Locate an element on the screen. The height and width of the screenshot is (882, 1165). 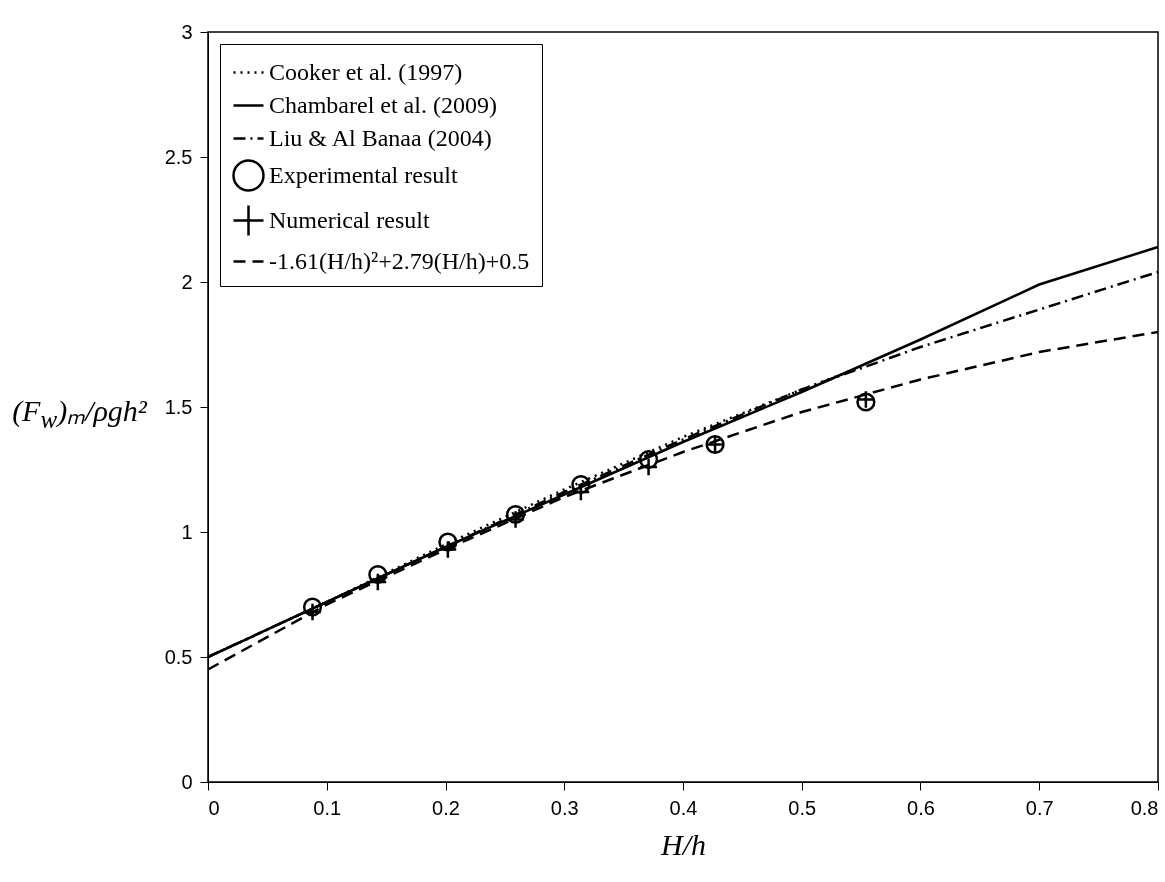
legend-label: Chambarel et al. (2009) is located at coordinates (383, 104).